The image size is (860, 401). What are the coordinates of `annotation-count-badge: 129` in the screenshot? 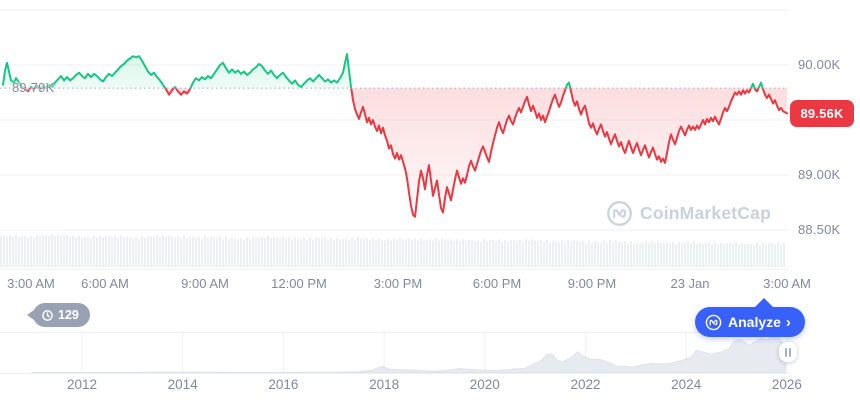 It's located at (58, 315).